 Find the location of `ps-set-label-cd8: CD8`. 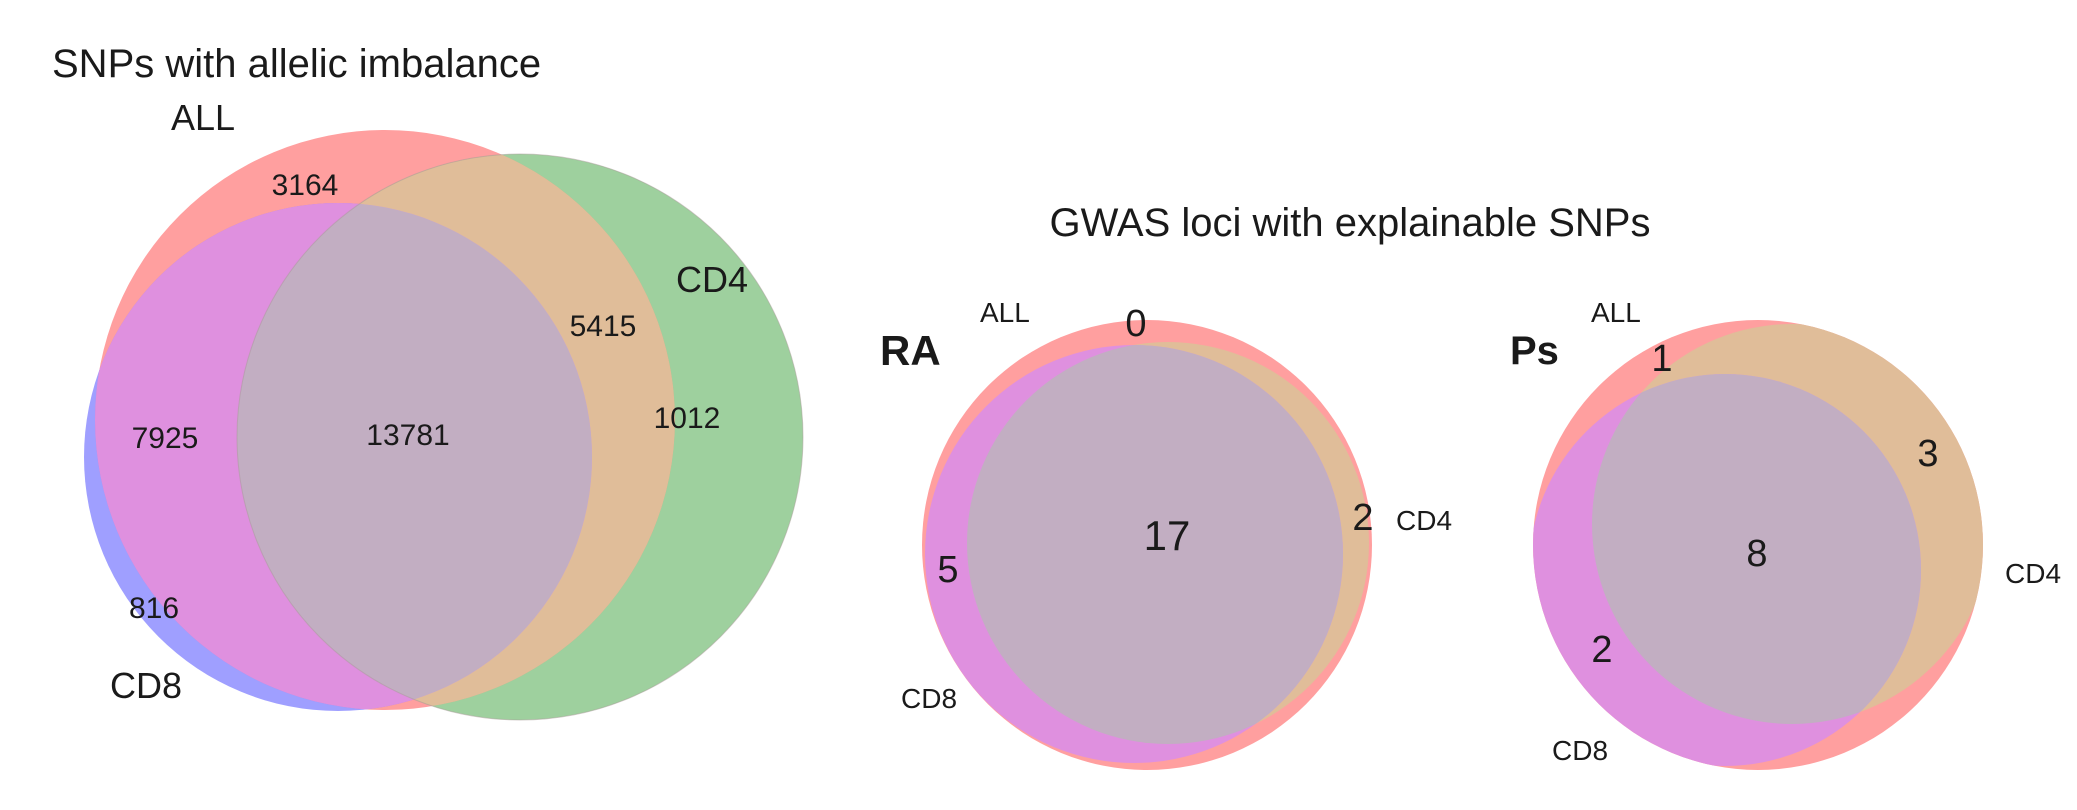

ps-set-label-cd8: CD8 is located at coordinates (1580, 750).